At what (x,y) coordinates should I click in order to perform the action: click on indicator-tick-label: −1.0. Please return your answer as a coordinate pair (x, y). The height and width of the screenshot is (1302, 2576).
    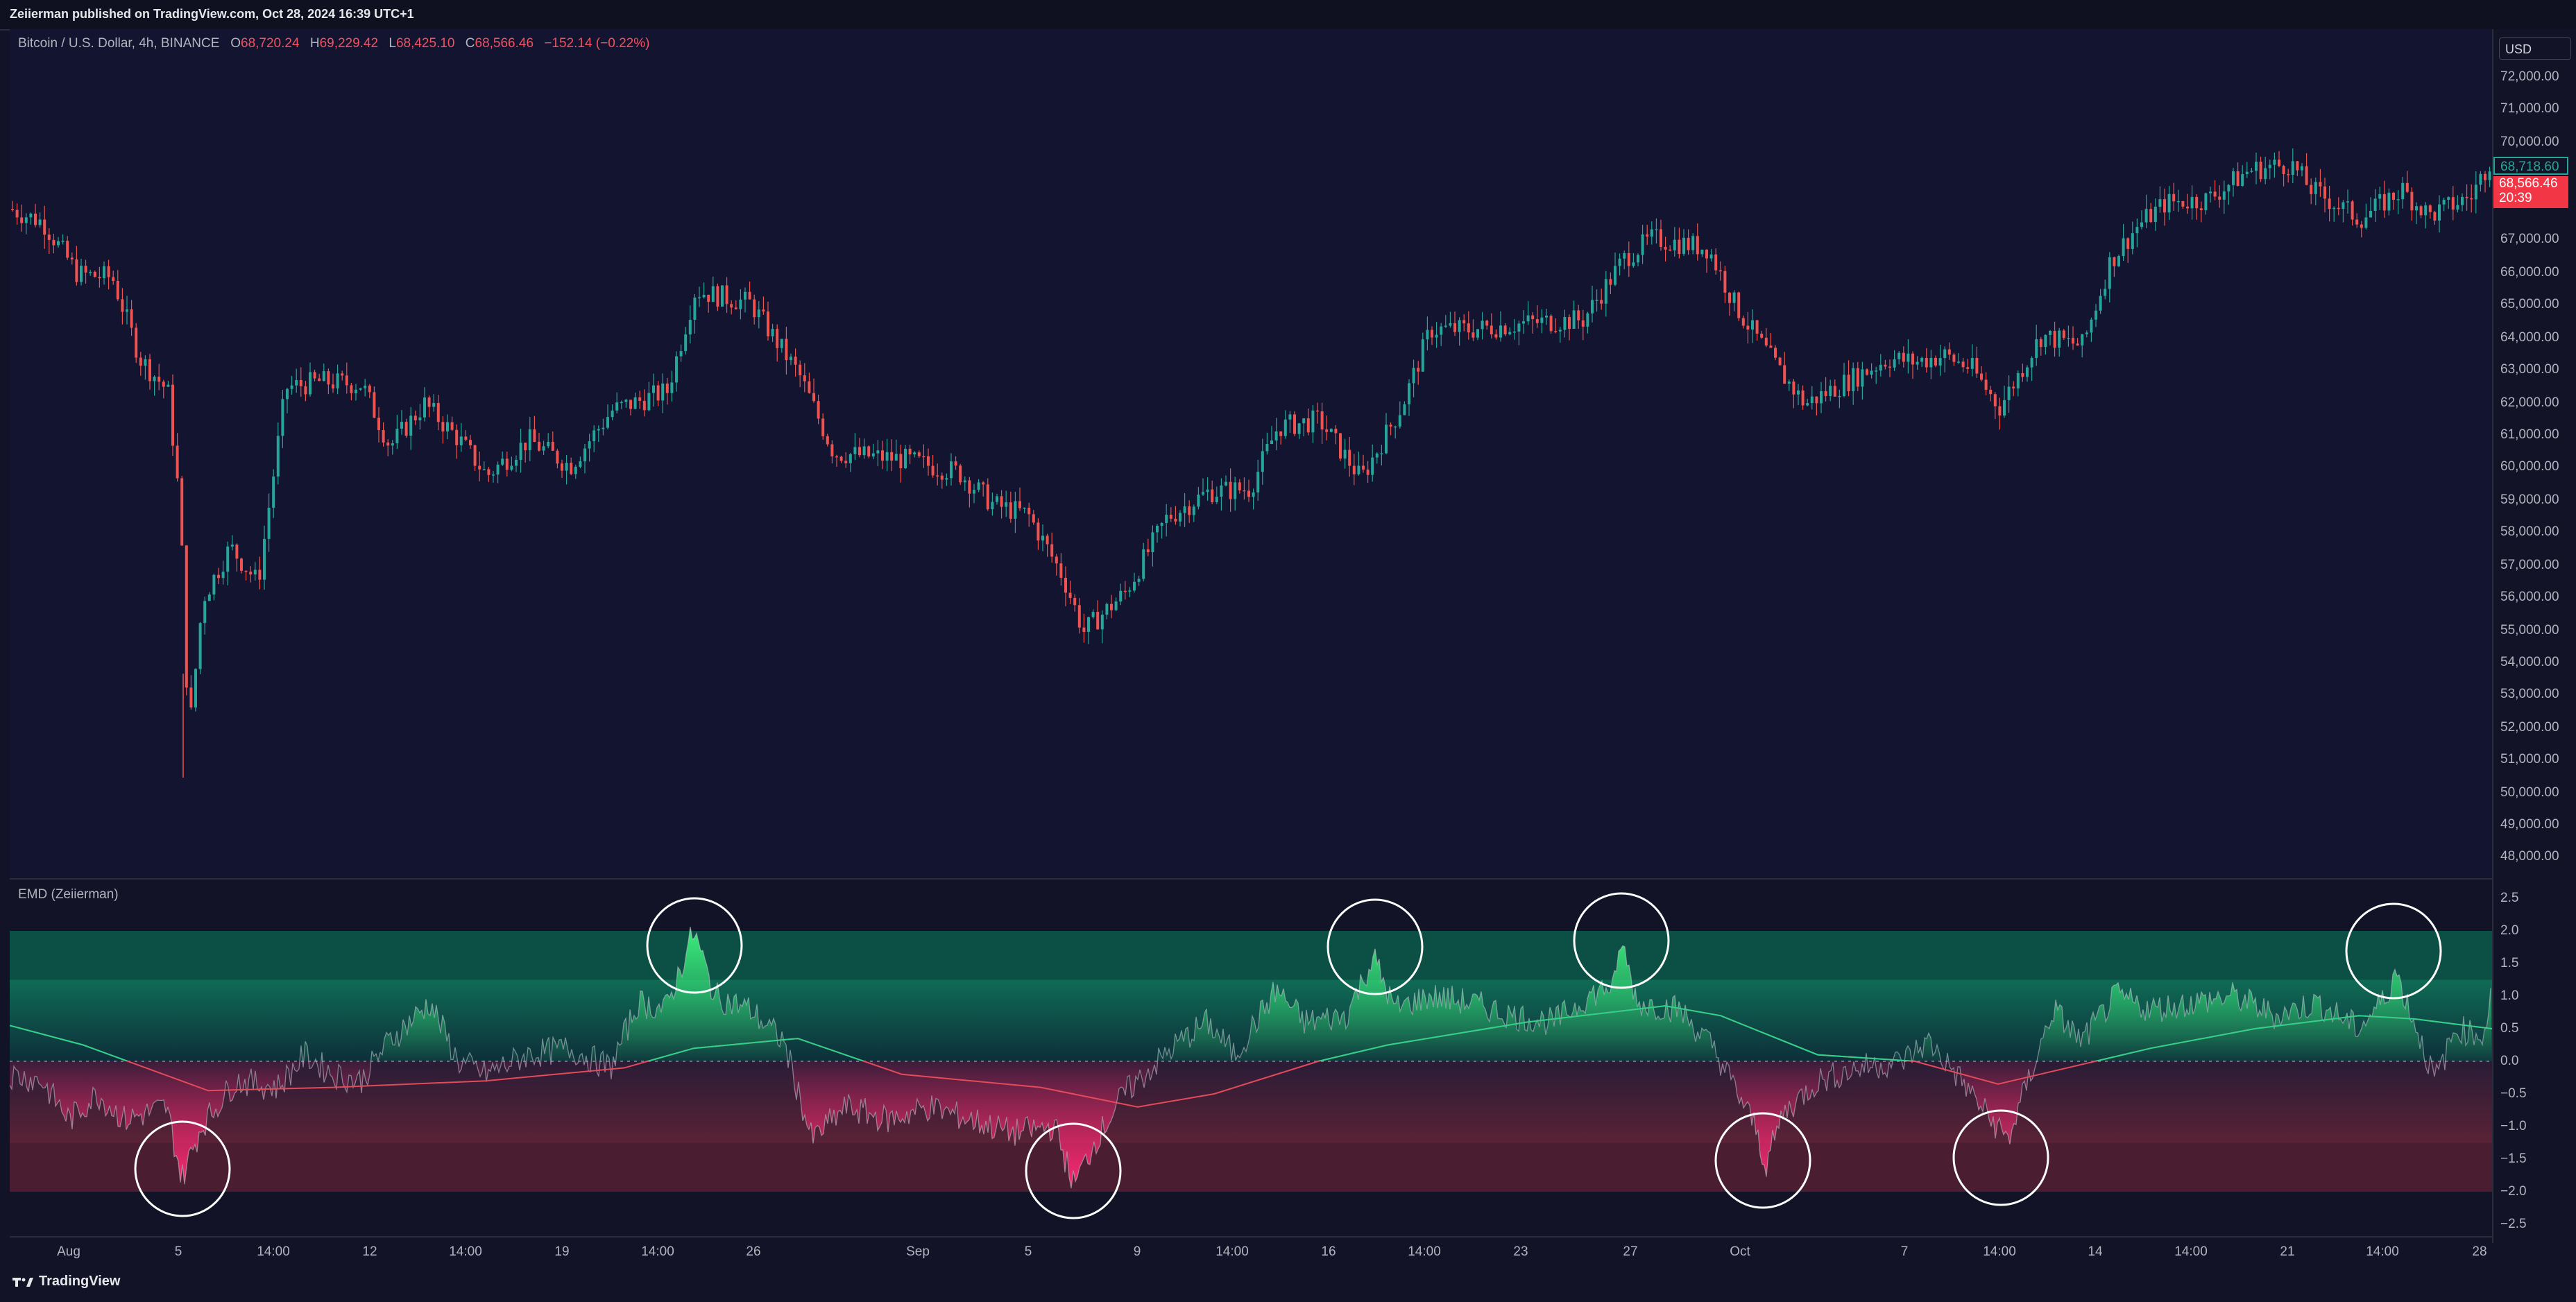
    Looking at the image, I should click on (2513, 1126).